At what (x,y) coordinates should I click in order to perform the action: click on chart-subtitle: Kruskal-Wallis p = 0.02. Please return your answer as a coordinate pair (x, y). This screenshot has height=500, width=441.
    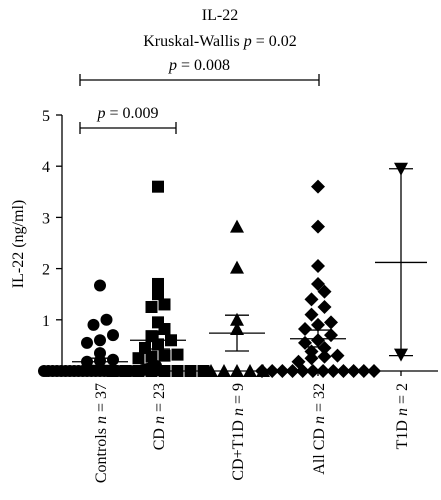
    Looking at the image, I should click on (220, 41).